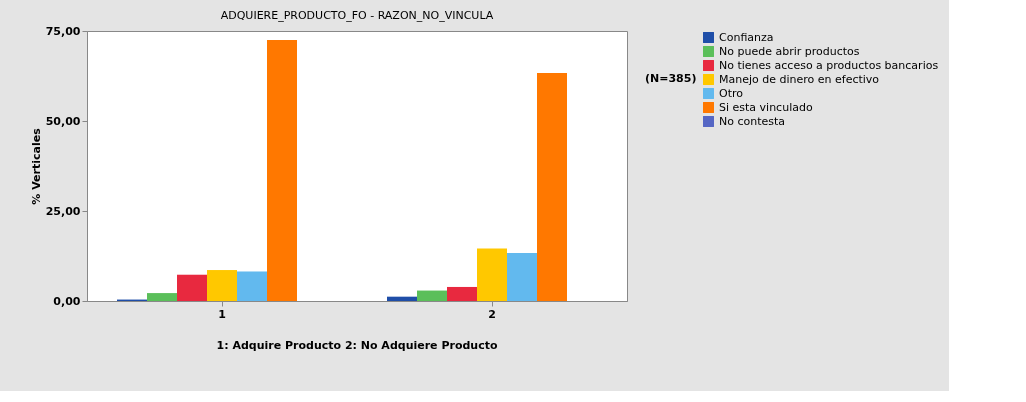 The height and width of the screenshot is (402, 1026). I want to click on legend-label: Si esta vinculado, so click(766, 107).